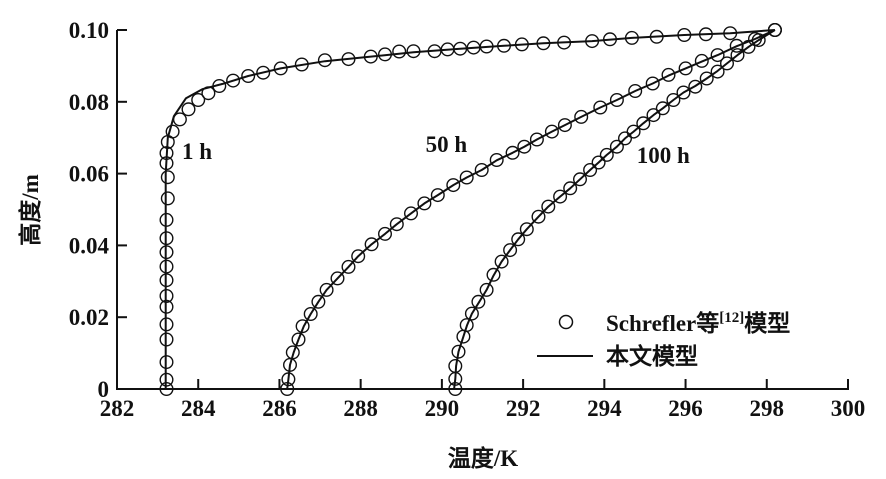 This screenshot has height=479, width=886. I want to click on x-tick-label: 298, so click(767, 408).